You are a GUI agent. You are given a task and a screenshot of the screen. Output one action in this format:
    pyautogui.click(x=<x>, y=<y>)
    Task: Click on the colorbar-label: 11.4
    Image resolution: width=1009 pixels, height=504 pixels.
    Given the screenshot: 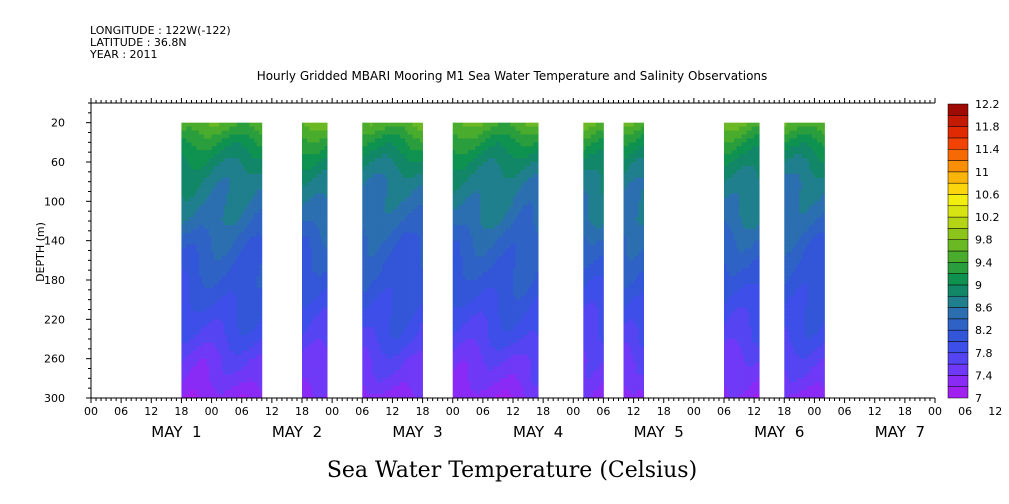 What is the action you would take?
    pyautogui.click(x=987, y=149)
    